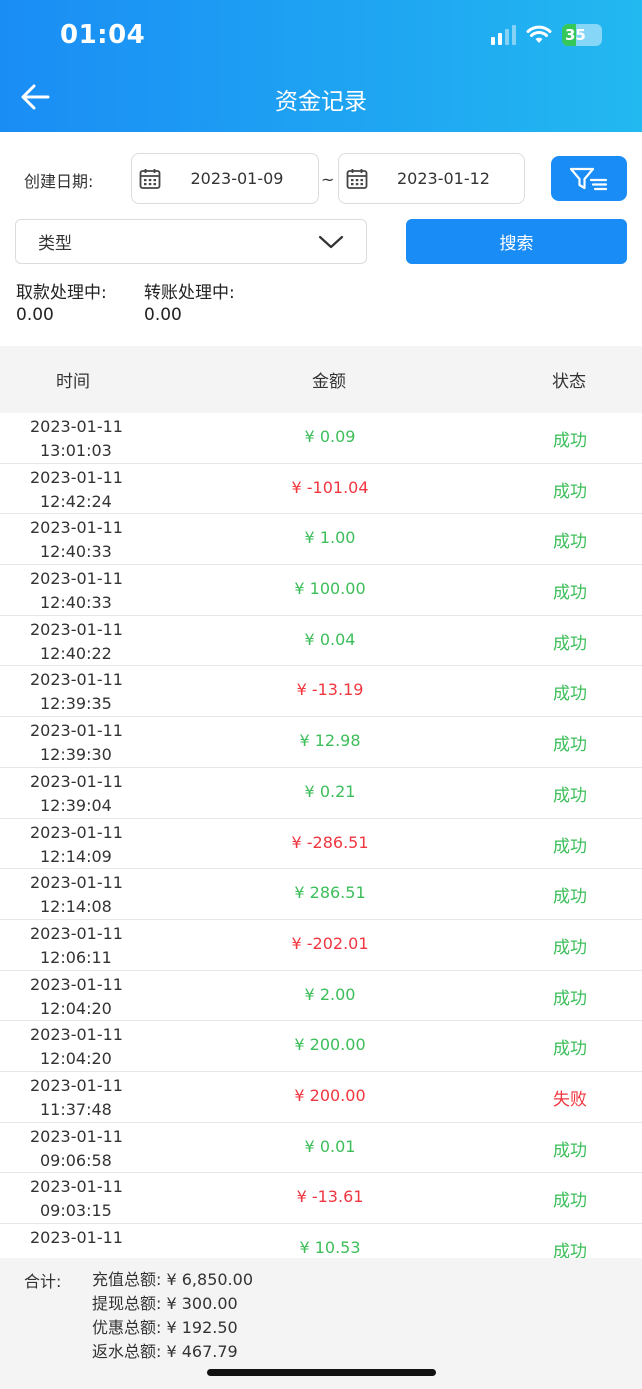  Describe the element at coordinates (569, 382) in the screenshot. I see `column-header-status: 状态` at that location.